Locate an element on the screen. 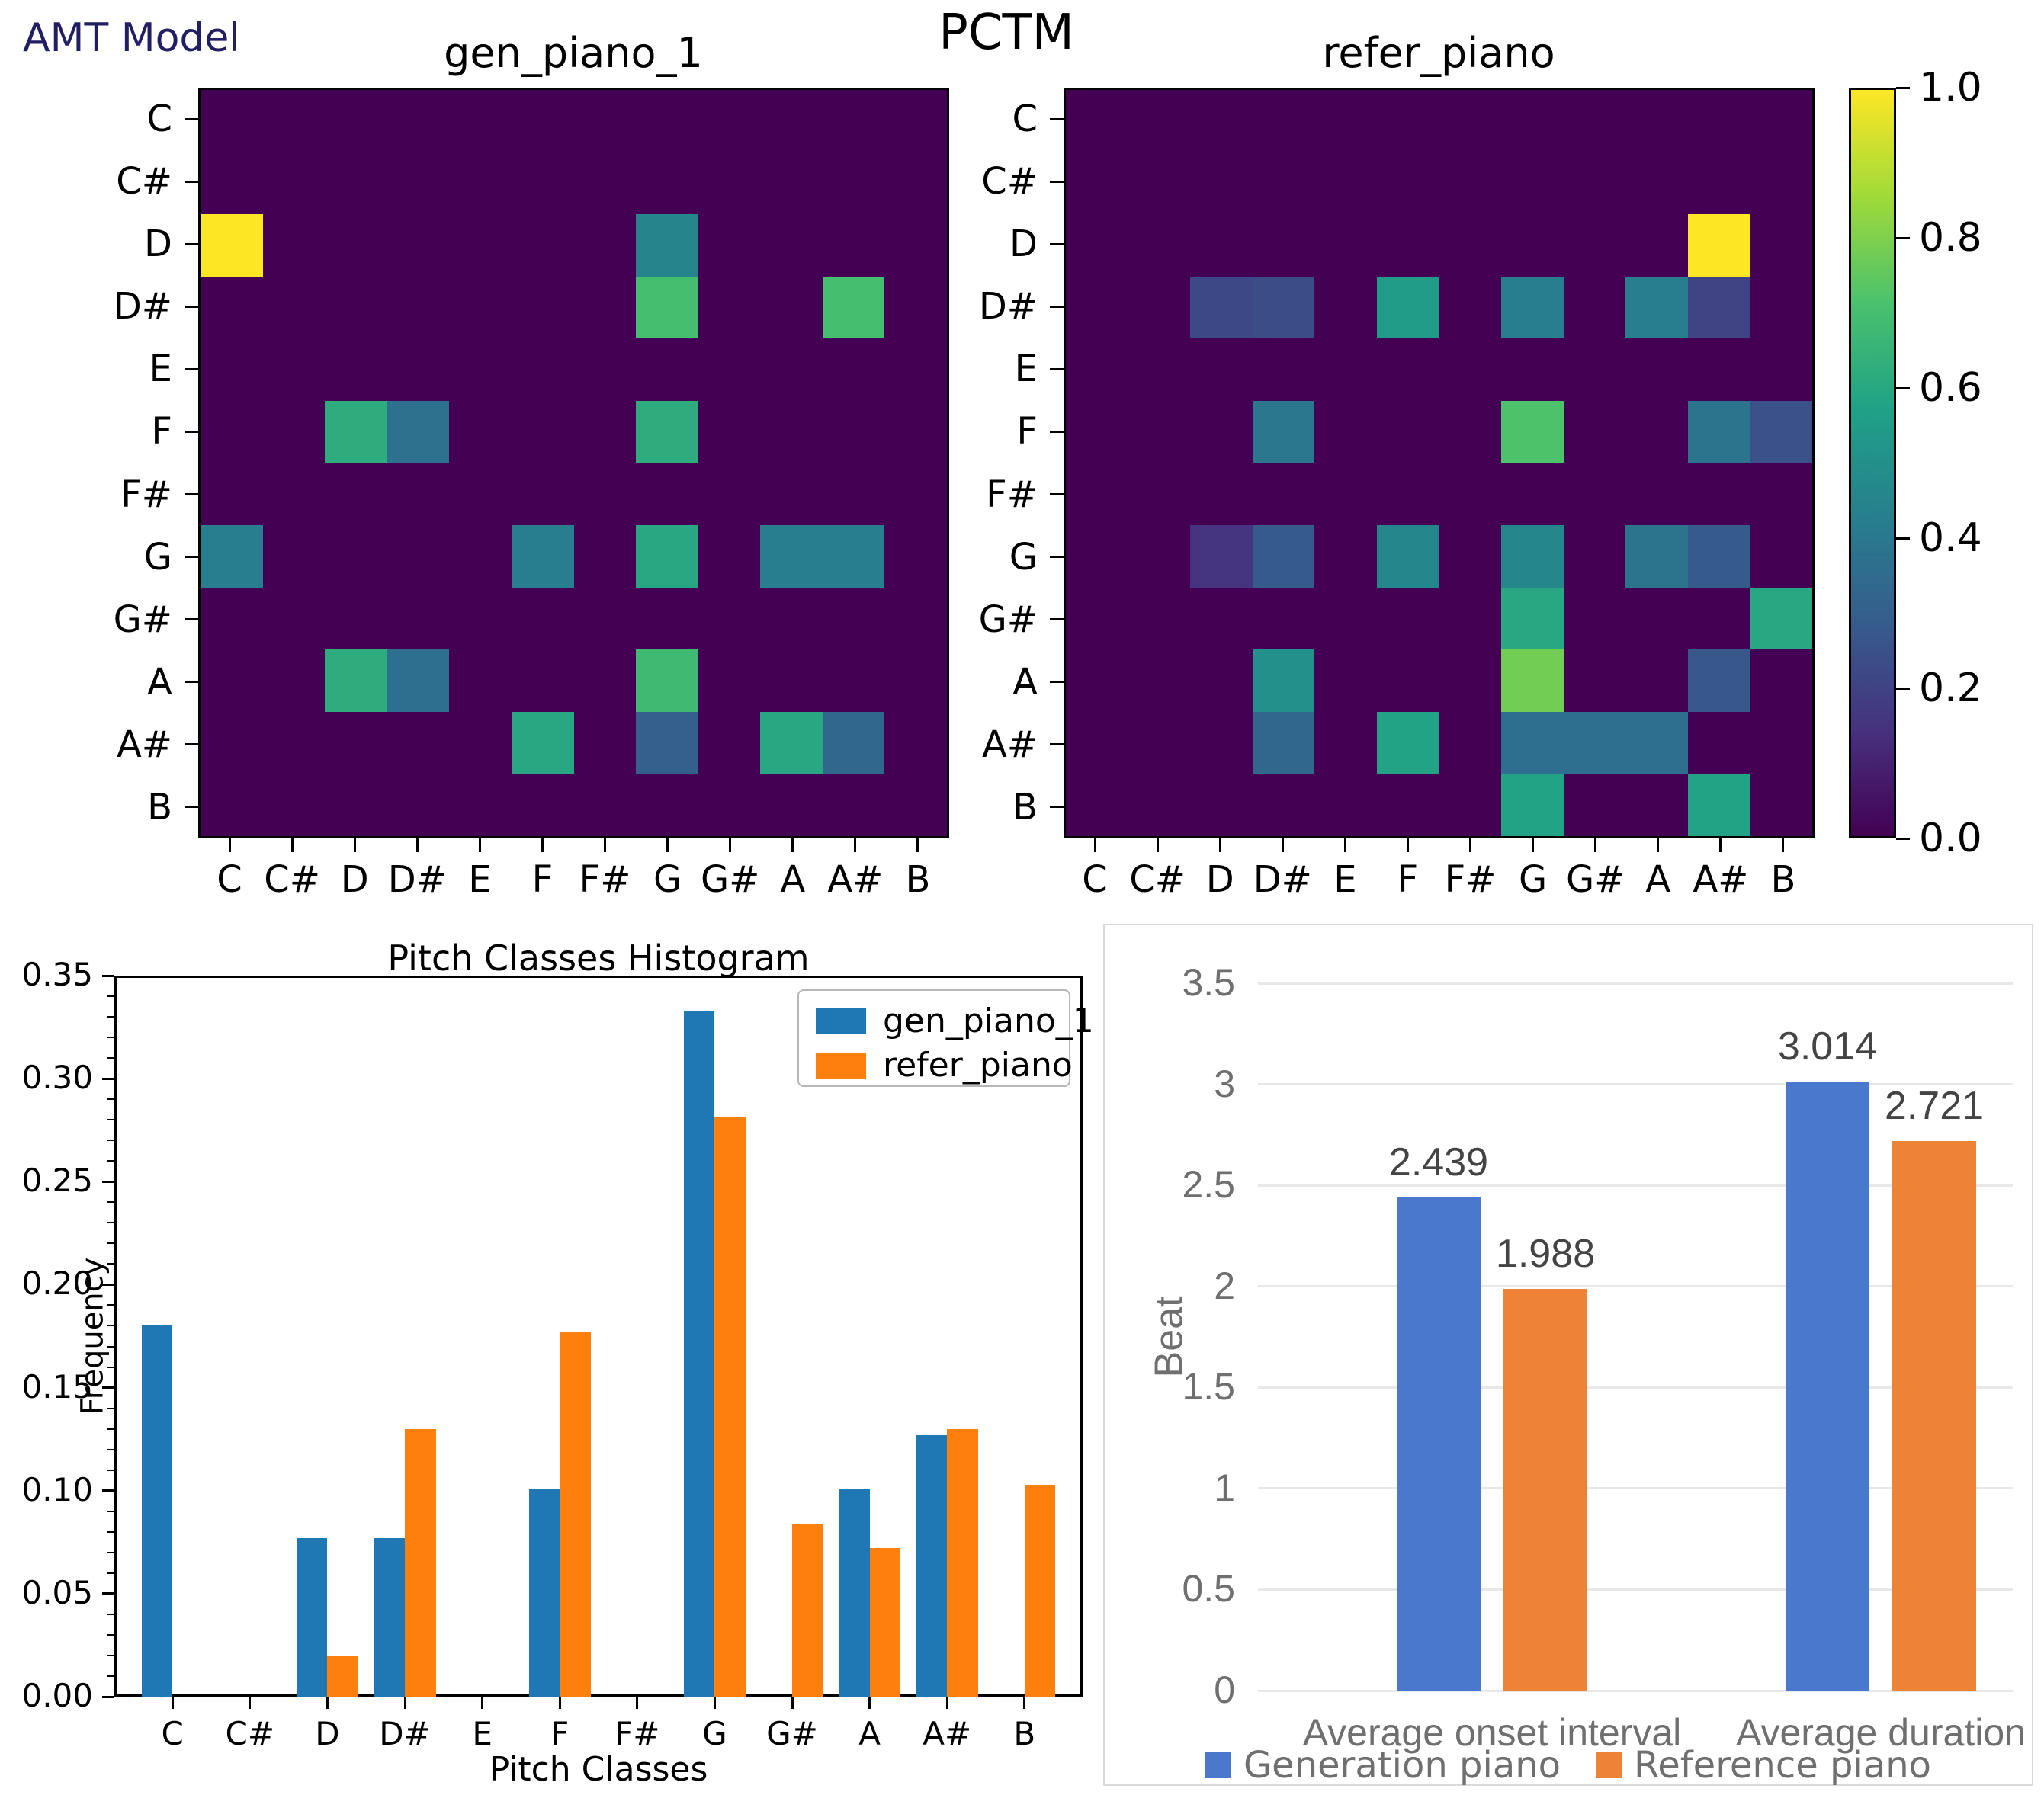 The image size is (2044, 1795). hist-y-tick-label: 0.05 is located at coordinates (57, 1592).